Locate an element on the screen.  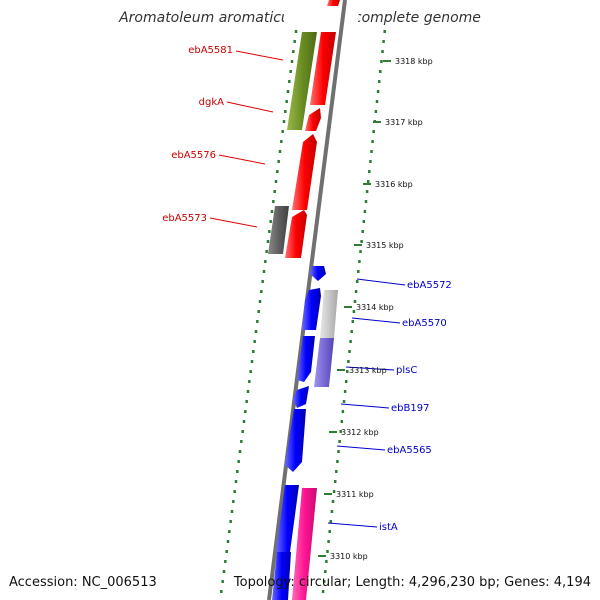
tick-label: 3311 kbp is located at coordinates (355, 494).